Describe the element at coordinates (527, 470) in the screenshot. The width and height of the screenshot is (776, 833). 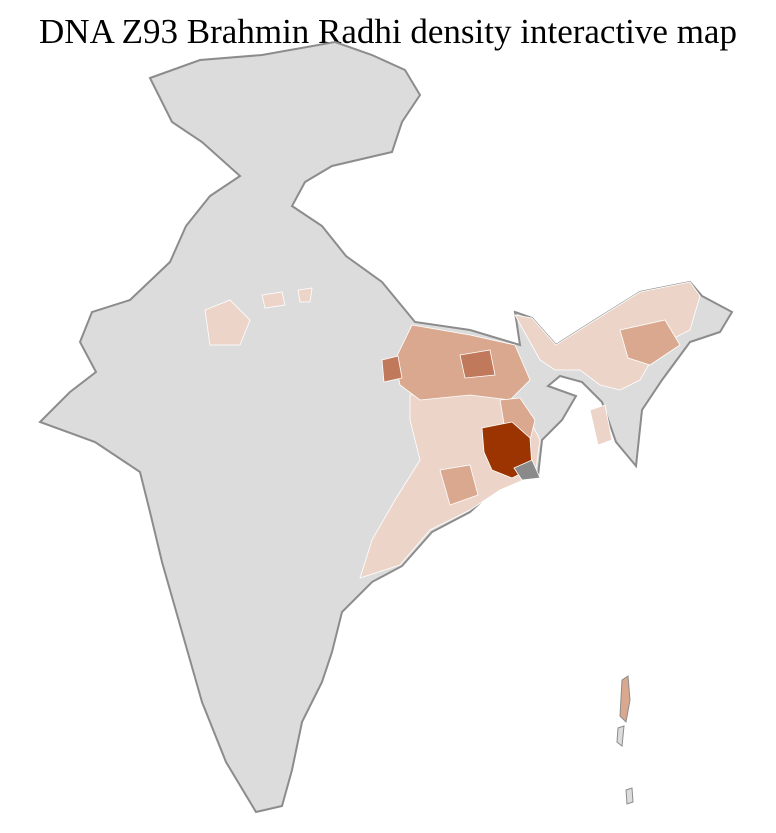
I see `region-sundarbans-excluded` at that location.